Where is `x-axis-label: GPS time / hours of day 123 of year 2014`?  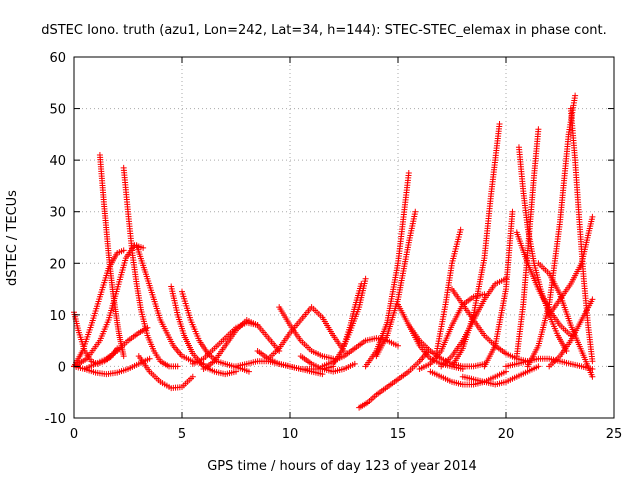
x-axis-label: GPS time / hours of day 123 of year 2014 is located at coordinates (342, 466).